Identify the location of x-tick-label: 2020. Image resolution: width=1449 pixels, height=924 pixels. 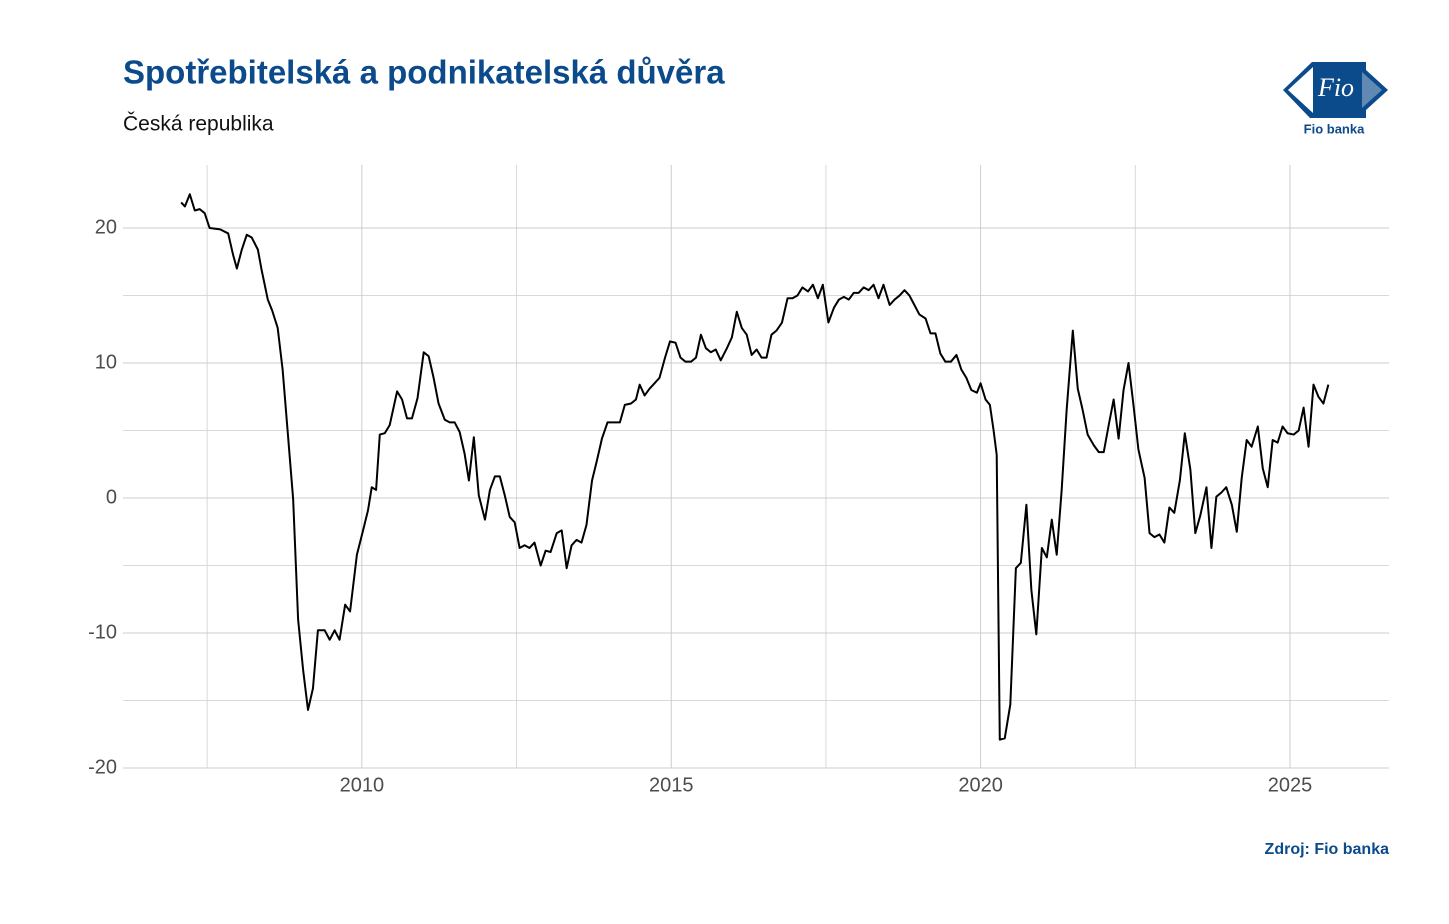
(980, 785).